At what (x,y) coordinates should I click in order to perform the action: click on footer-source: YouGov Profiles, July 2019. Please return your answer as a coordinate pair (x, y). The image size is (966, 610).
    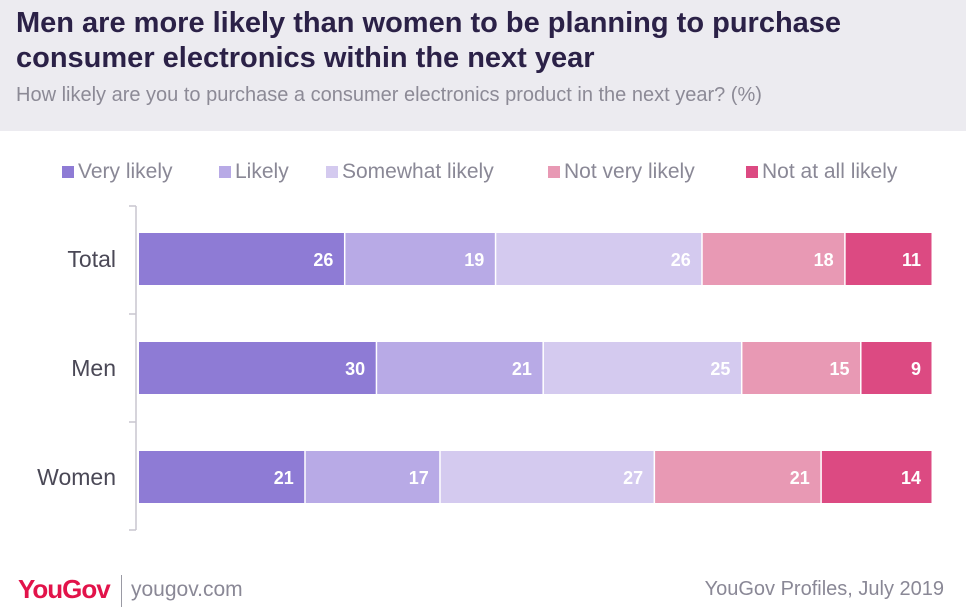
    Looking at the image, I should click on (824, 589).